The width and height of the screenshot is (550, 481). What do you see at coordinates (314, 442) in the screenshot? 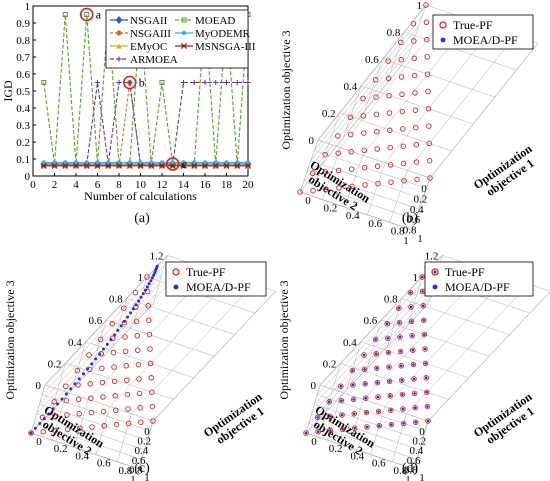
I see `obj1-tick-label: 0` at bounding box center [314, 442].